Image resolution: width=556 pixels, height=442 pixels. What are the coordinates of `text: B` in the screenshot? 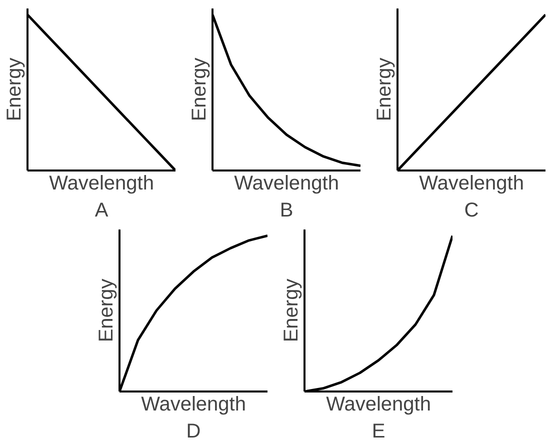 It's located at (287, 211).